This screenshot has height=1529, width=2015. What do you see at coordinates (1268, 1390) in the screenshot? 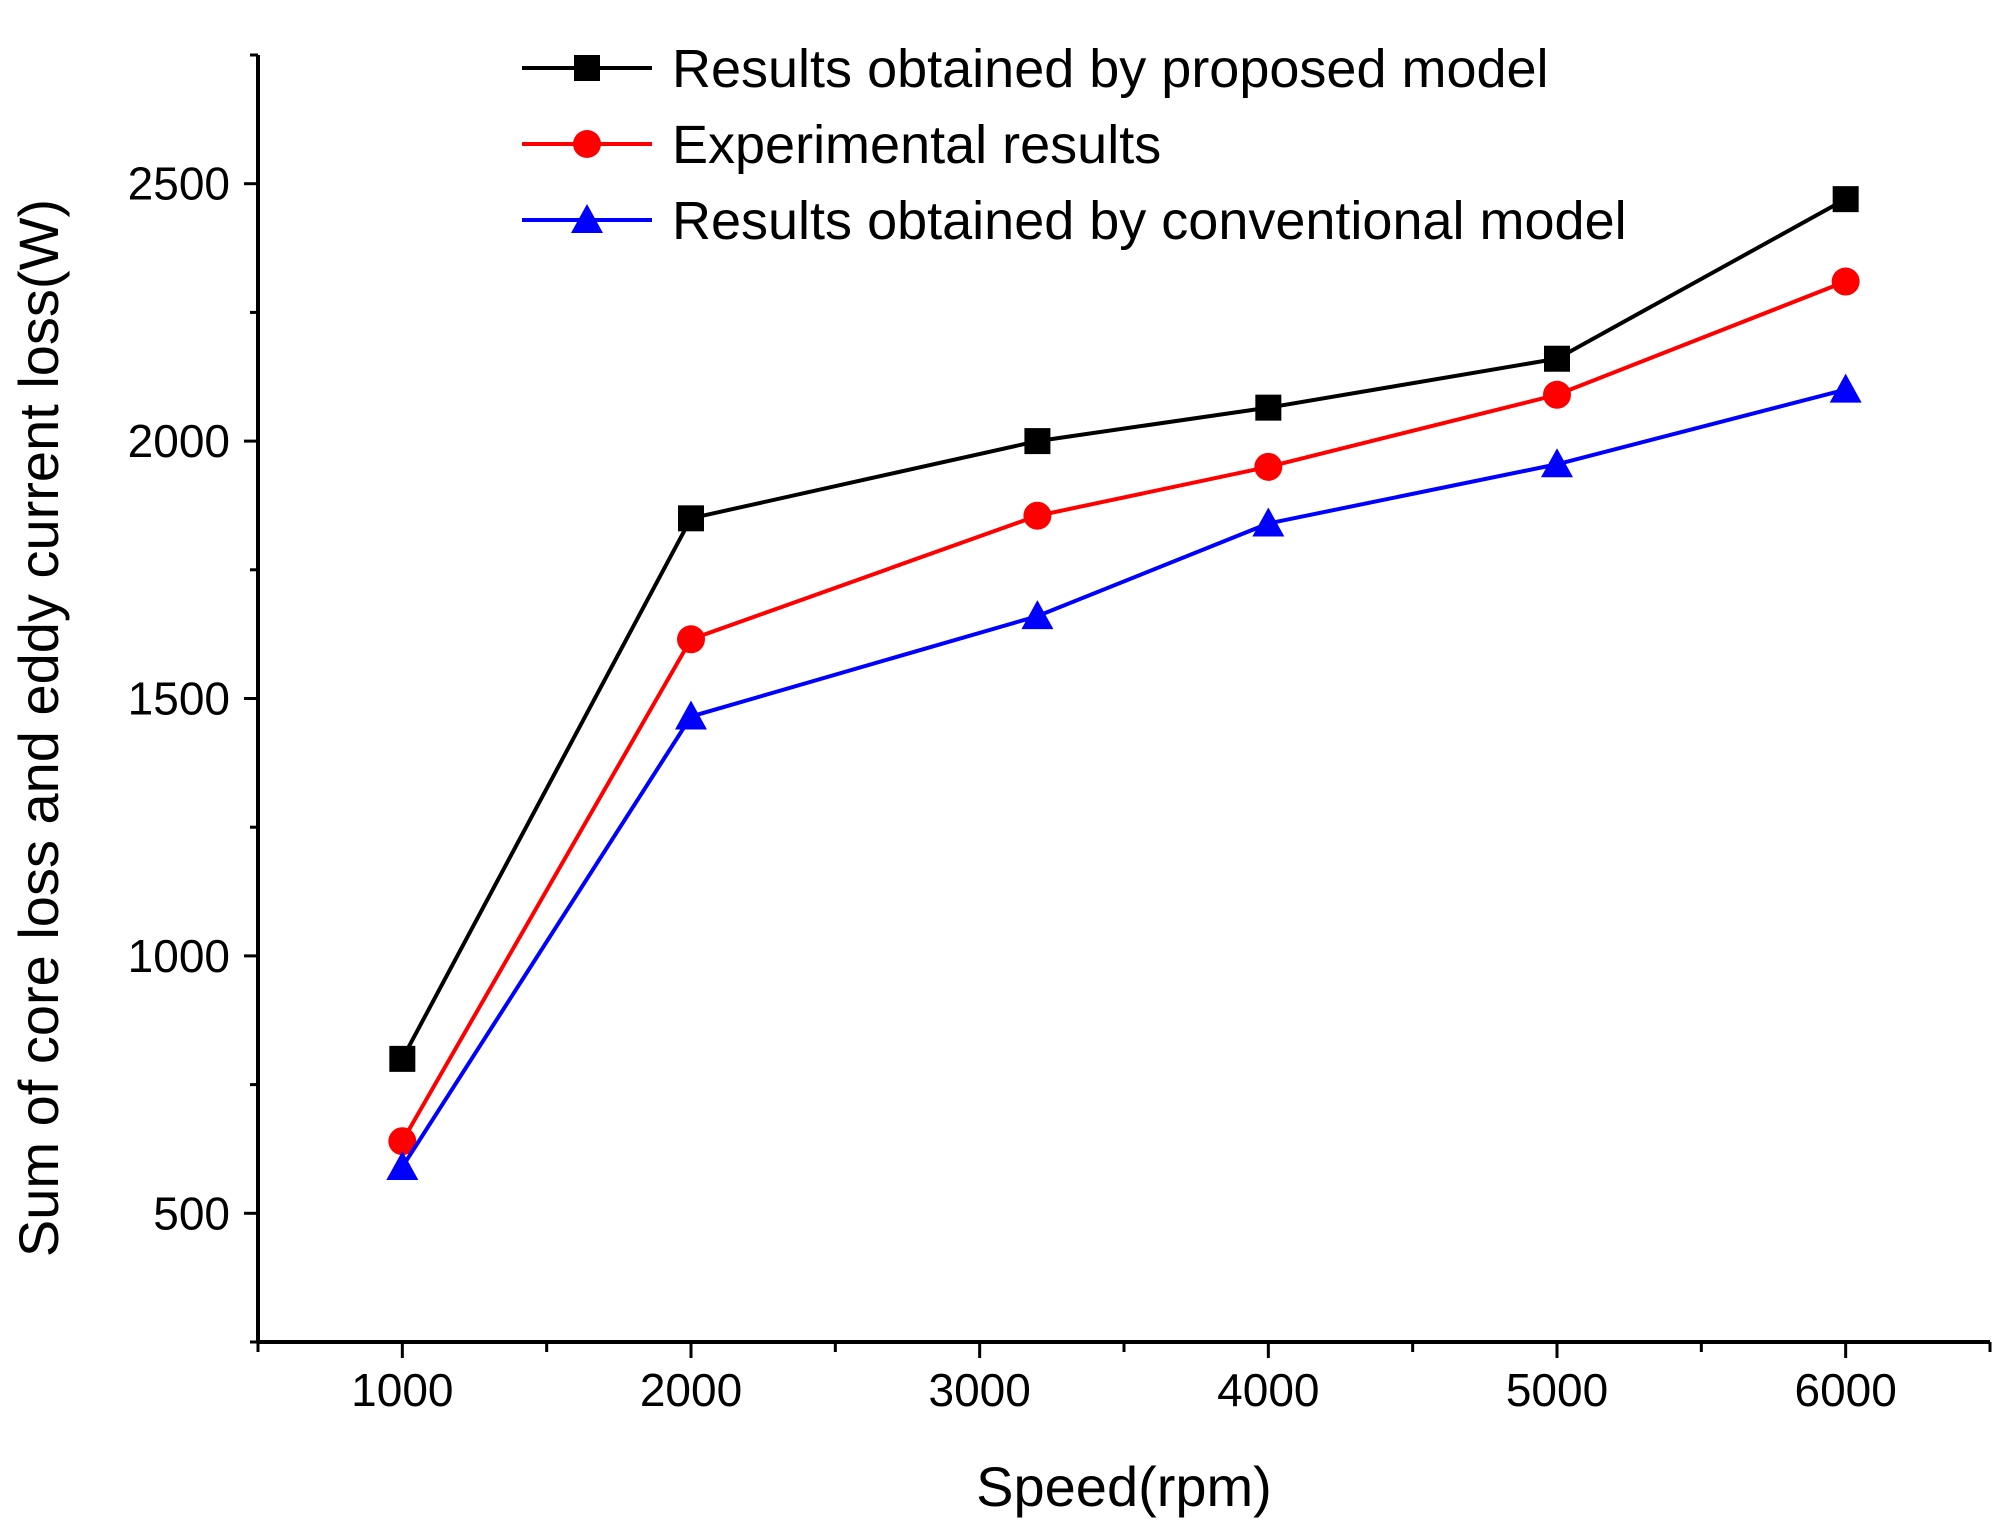
I see `x-tick-label: 4000` at bounding box center [1268, 1390].